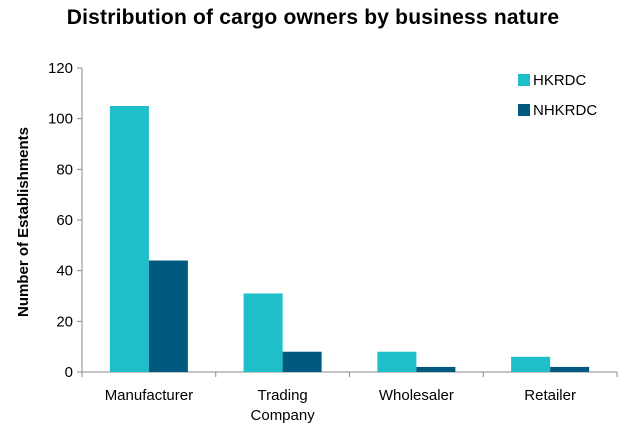 This screenshot has height=429, width=626. I want to click on y-tick-label: 60, so click(64, 220).